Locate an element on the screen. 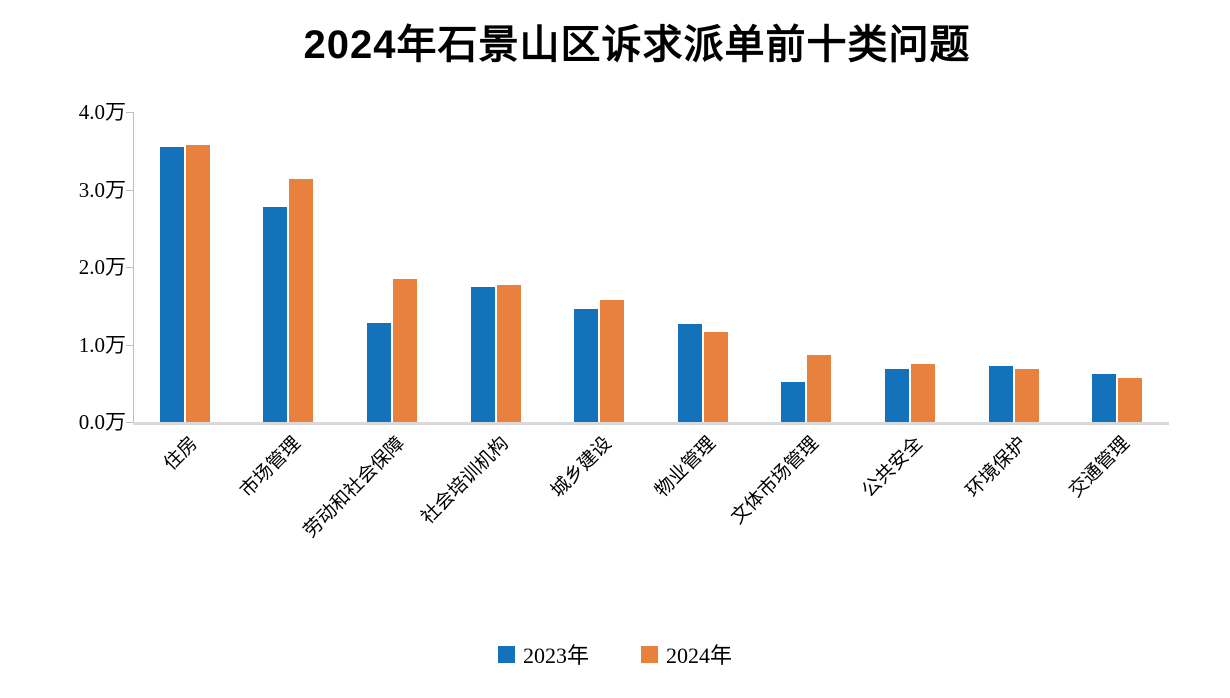  x-category-label: 市场管理 is located at coordinates (271, 467).